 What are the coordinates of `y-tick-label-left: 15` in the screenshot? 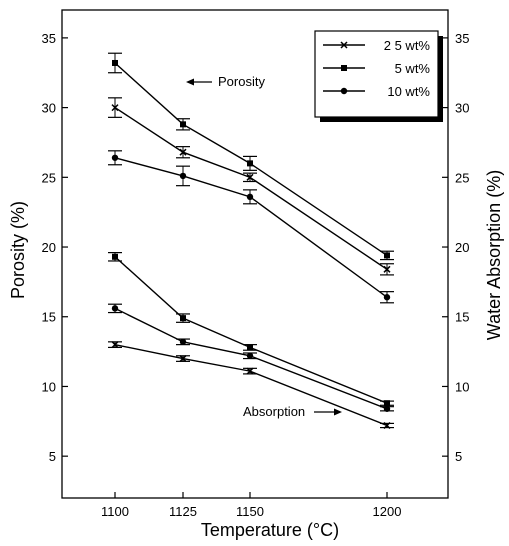 It's located at (49, 317).